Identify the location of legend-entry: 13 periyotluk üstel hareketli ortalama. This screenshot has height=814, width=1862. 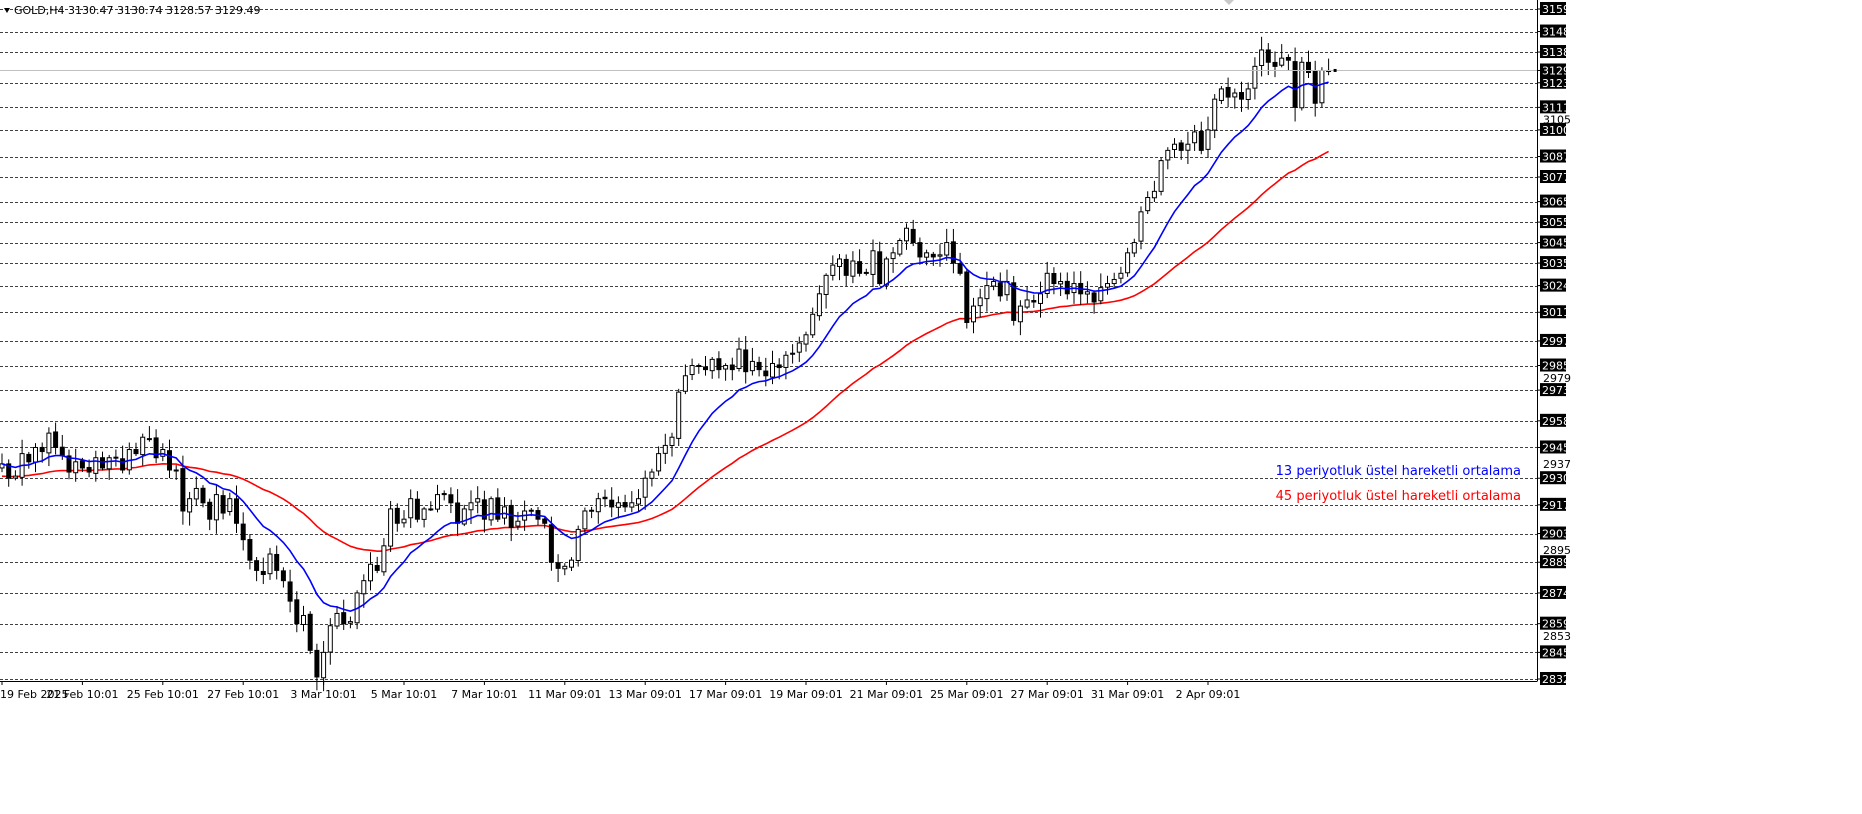
(1398, 471).